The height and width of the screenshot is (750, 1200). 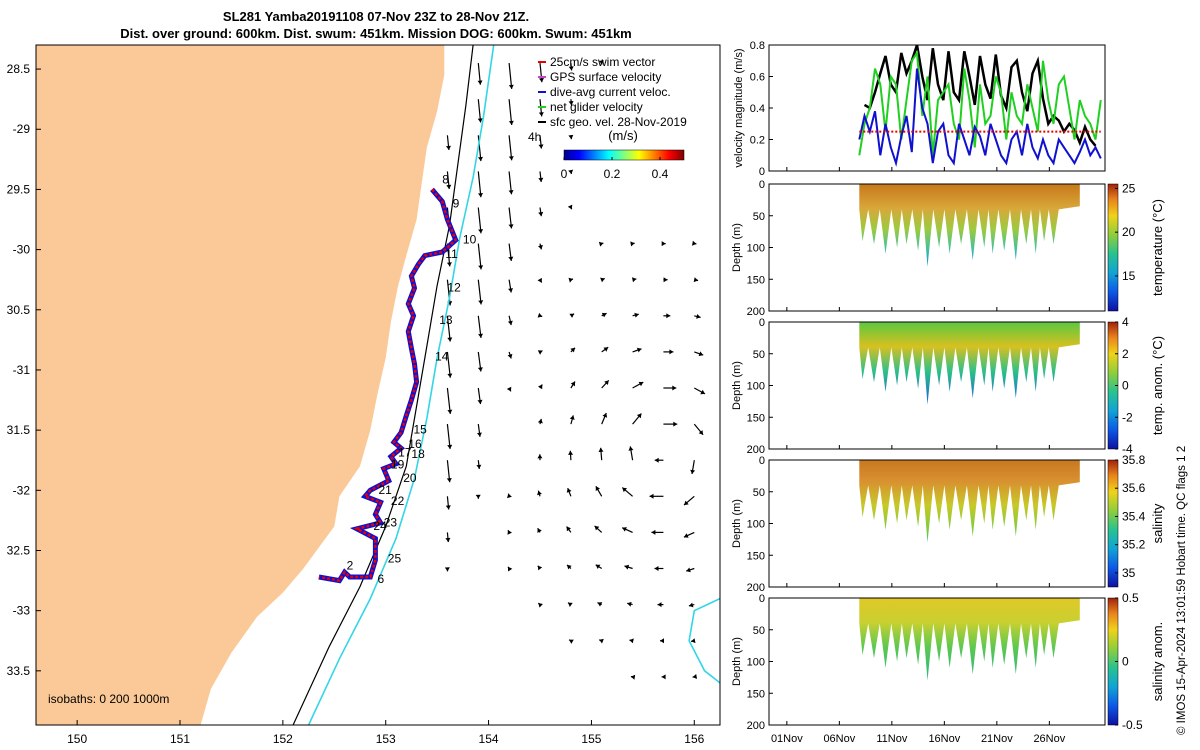 What do you see at coordinates (980, 95) in the screenshot?
I see `velocity-line` at bounding box center [980, 95].